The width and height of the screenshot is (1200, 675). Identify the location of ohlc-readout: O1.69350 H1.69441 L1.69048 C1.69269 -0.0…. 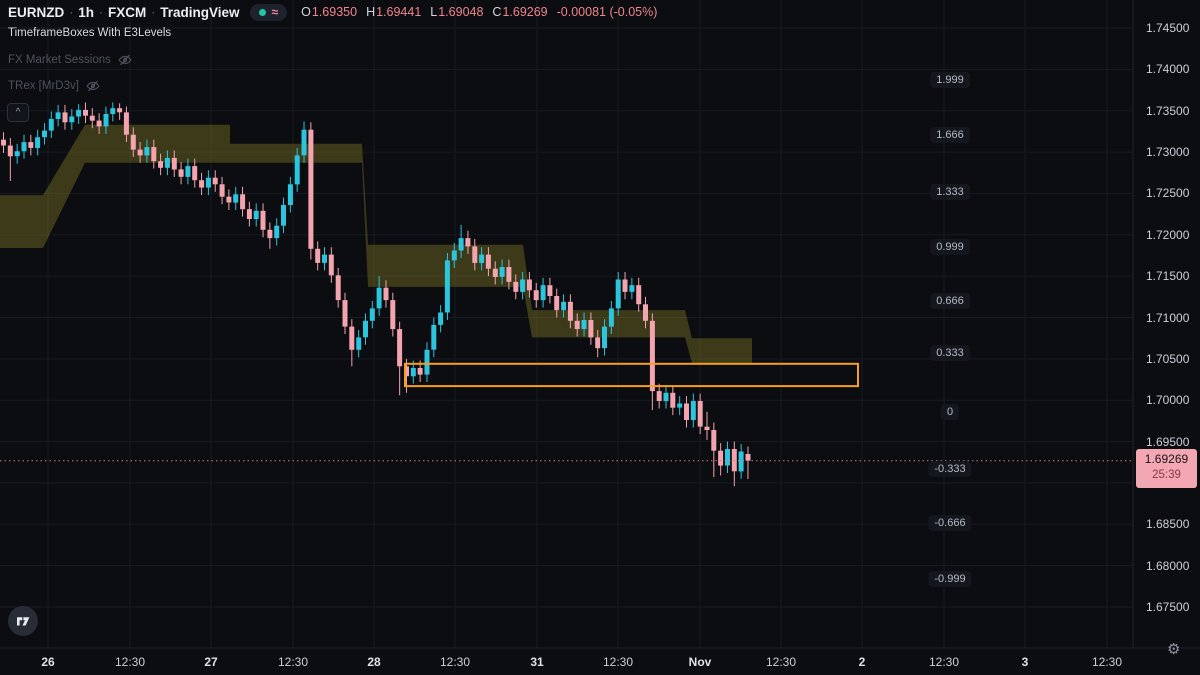
(479, 12).